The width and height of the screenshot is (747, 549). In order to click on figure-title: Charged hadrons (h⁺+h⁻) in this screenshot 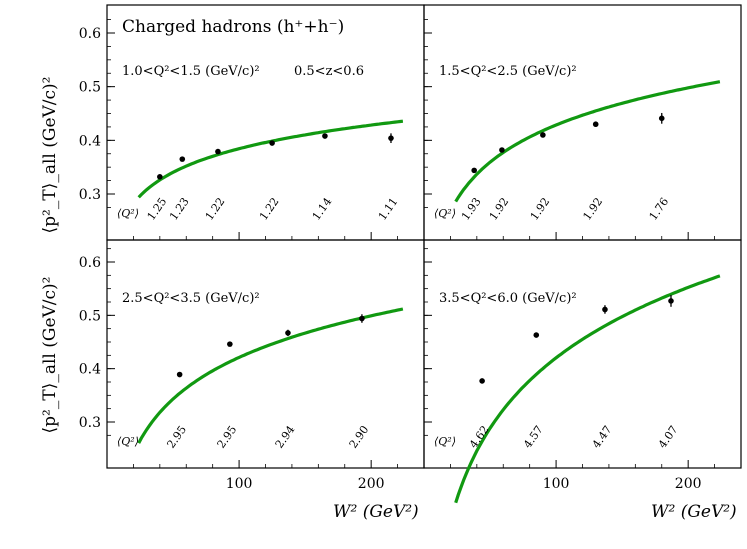, I will do `click(233, 27)`.